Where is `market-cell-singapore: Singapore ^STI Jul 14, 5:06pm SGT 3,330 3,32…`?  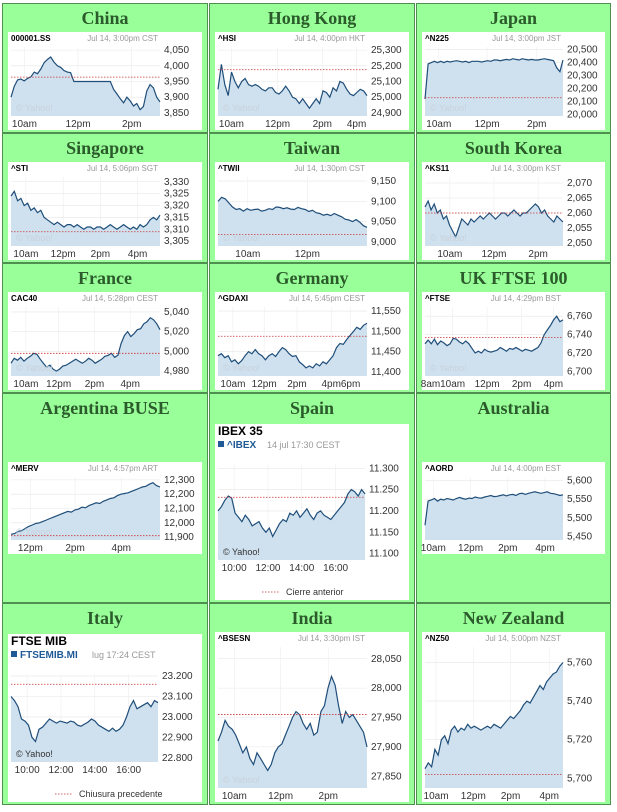
market-cell-singapore: Singapore ^STI Jul 14, 5:06pm SGT 3,330 3,32… is located at coordinates (105, 198).